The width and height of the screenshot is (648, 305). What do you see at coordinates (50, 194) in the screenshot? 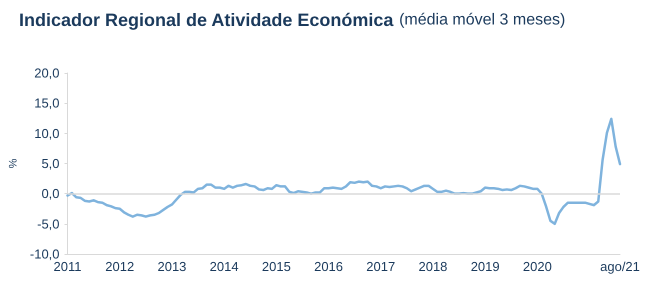
I see `y-tick-label: 0,0` at bounding box center [50, 194].